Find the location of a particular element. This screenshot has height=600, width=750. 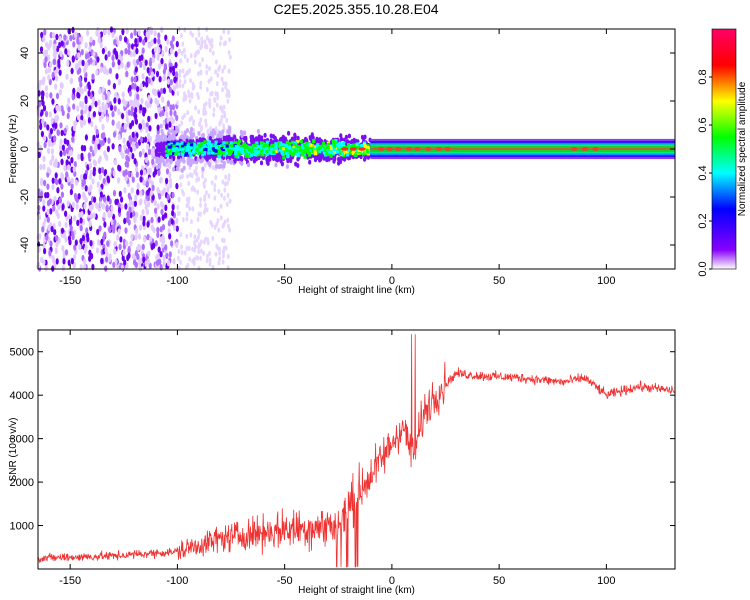

figure-title: C2E5.2025.355.10.28.E04 is located at coordinates (356, 9).